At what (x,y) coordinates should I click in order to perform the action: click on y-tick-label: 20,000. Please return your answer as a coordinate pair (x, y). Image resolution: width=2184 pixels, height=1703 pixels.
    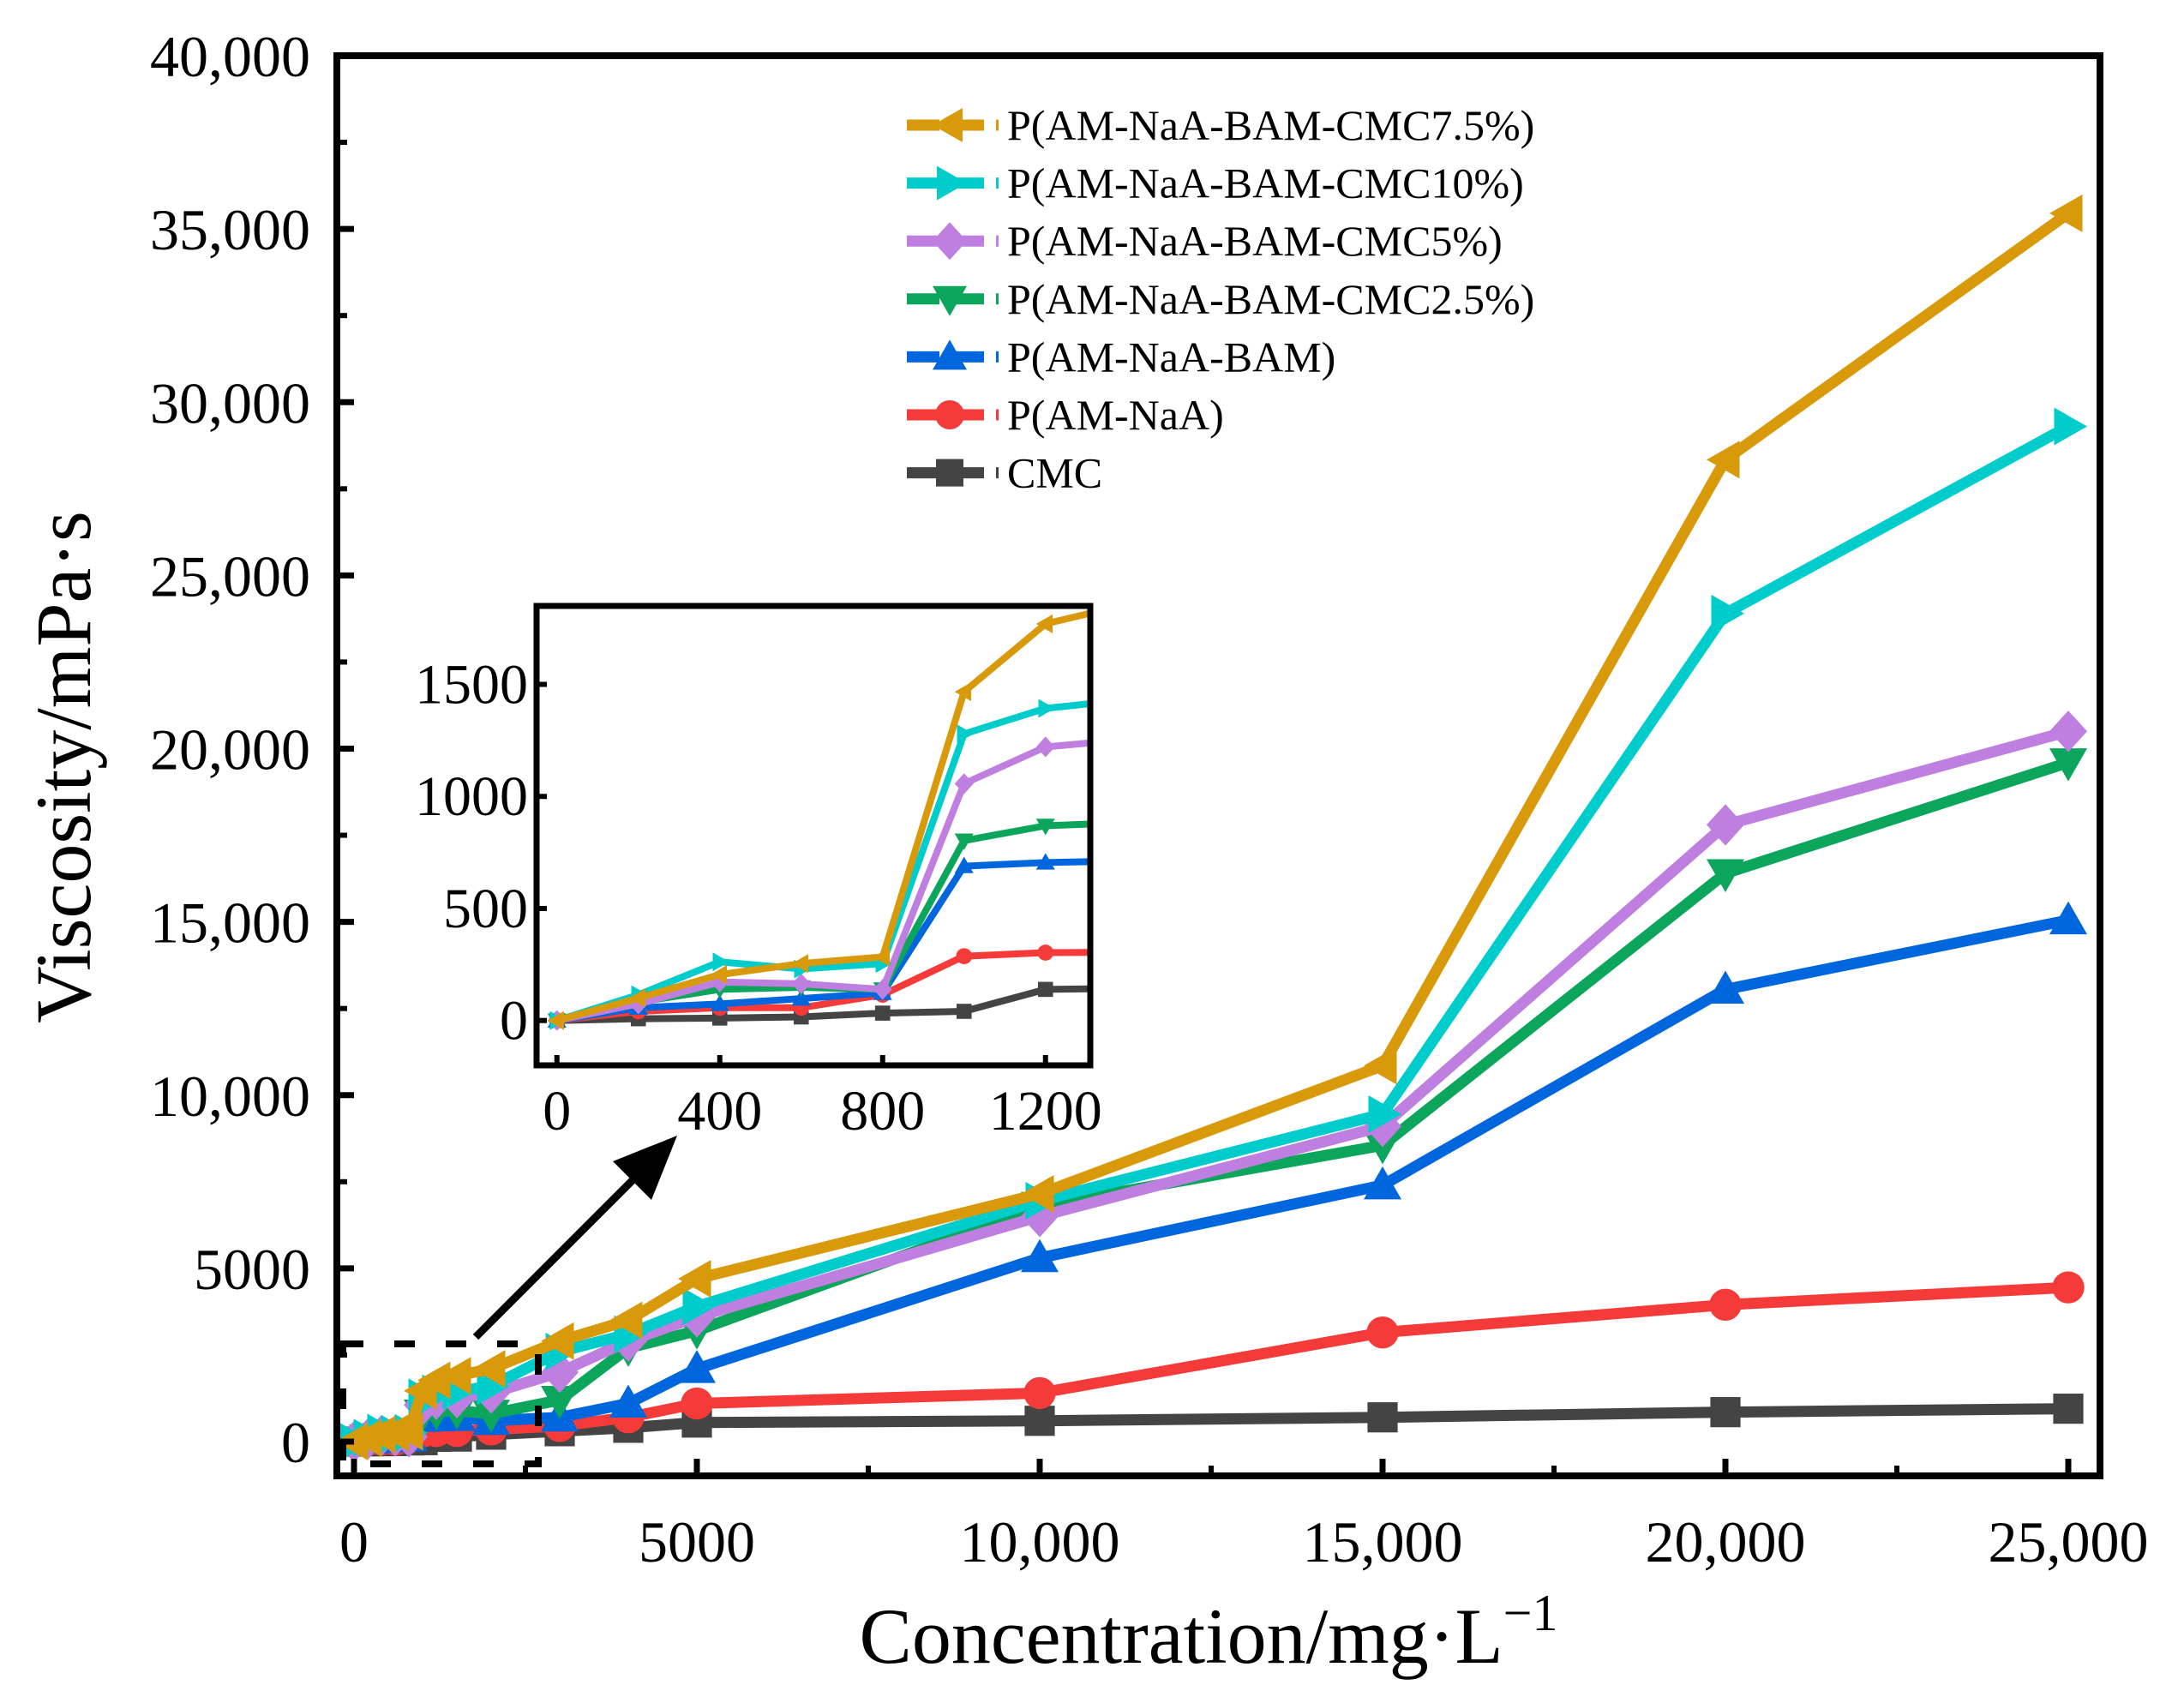
    Looking at the image, I should click on (230, 750).